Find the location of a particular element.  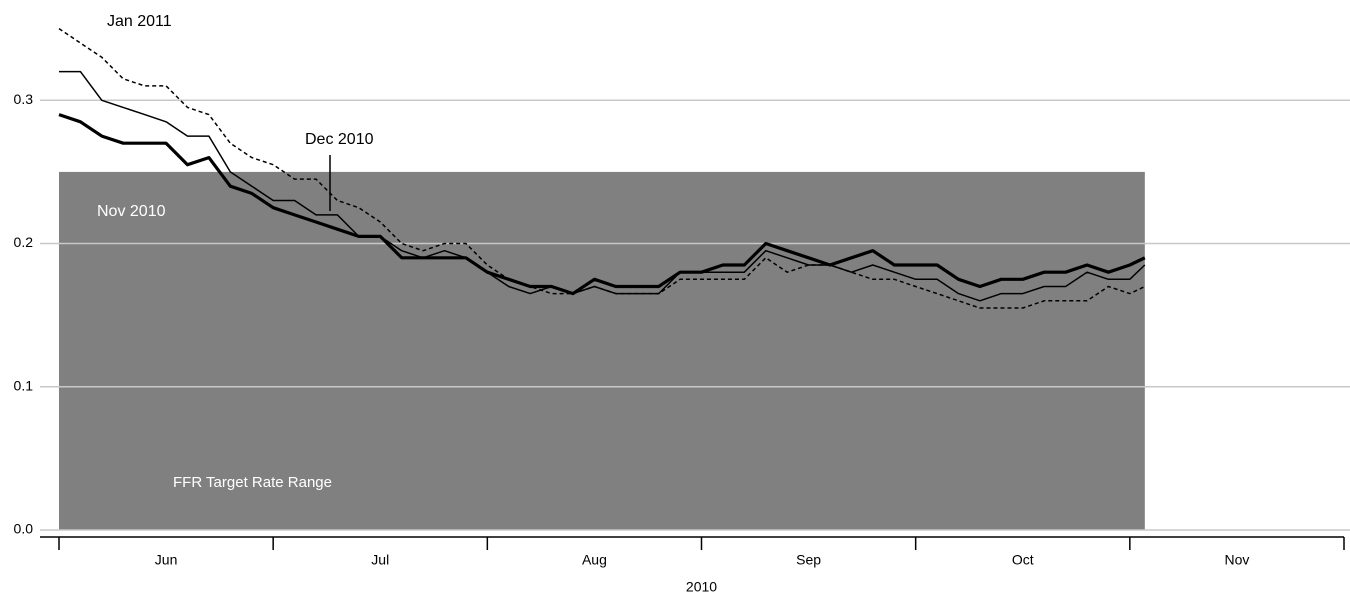

y-tick-label: 0.3 is located at coordinates (24, 99).